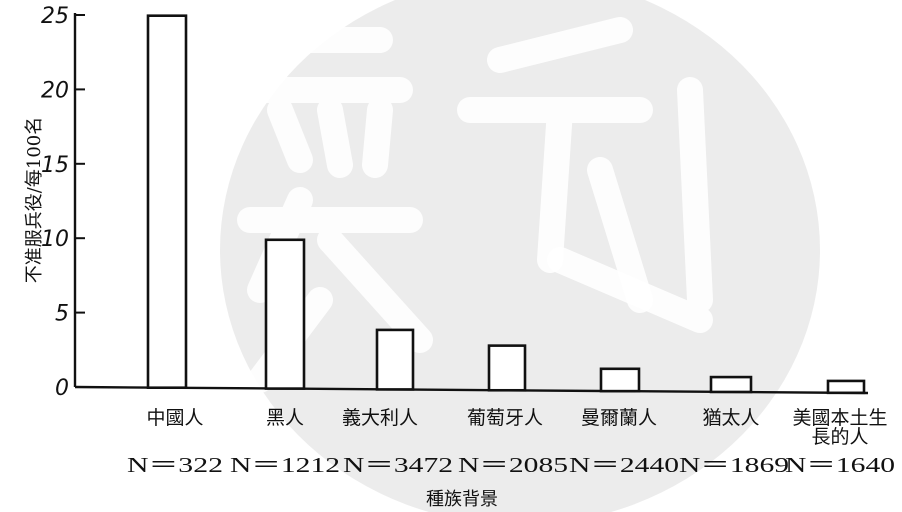 Image resolution: width=902 pixels, height=512 pixels. What do you see at coordinates (624, 465) in the screenshot?
I see `sample-size-label: N＝2440` at bounding box center [624, 465].